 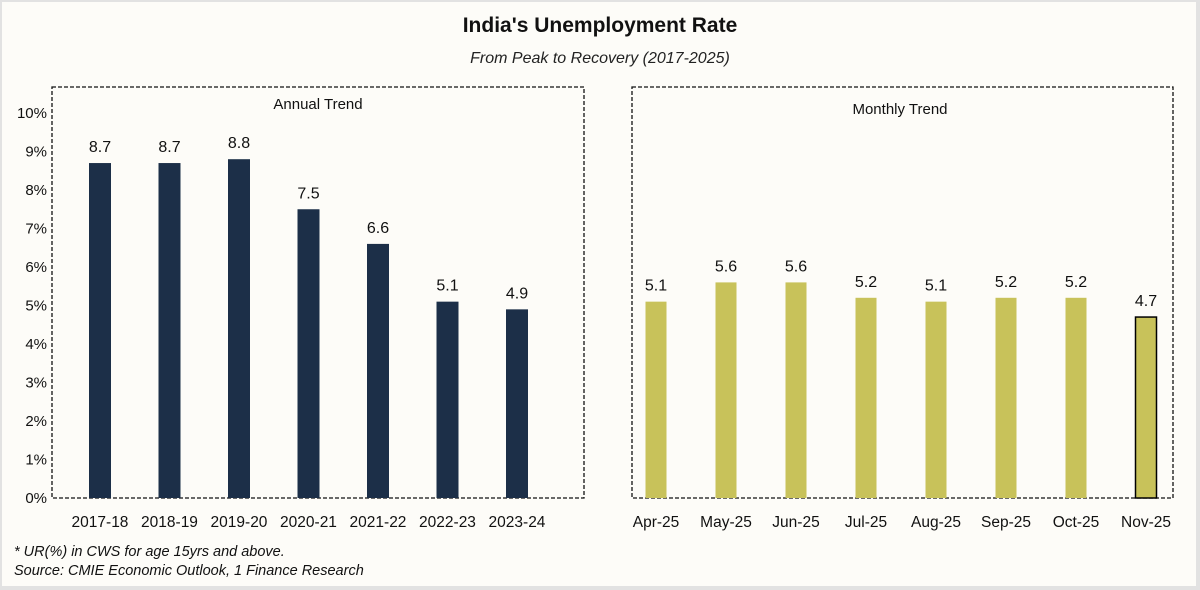 What do you see at coordinates (726, 522) in the screenshot?
I see `x-tick-label: May-25` at bounding box center [726, 522].